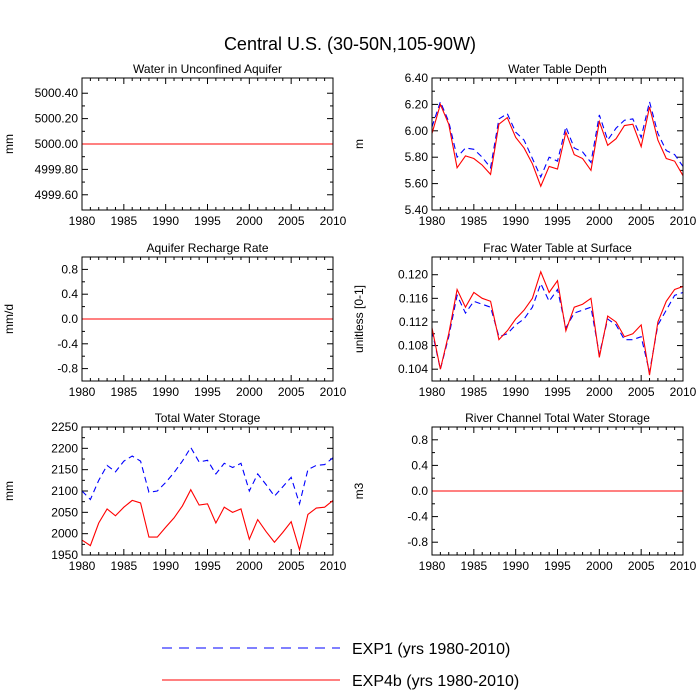  I want to click on panel-title: River Channel Total Water Storage, so click(557, 418).